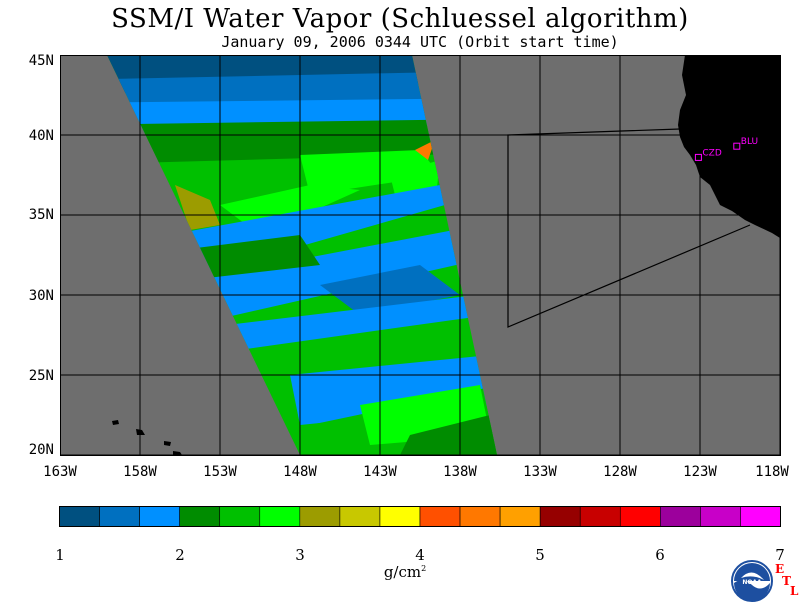 This screenshot has height=604, width=800. I want to click on lon-label-158w: 158W, so click(140, 472).